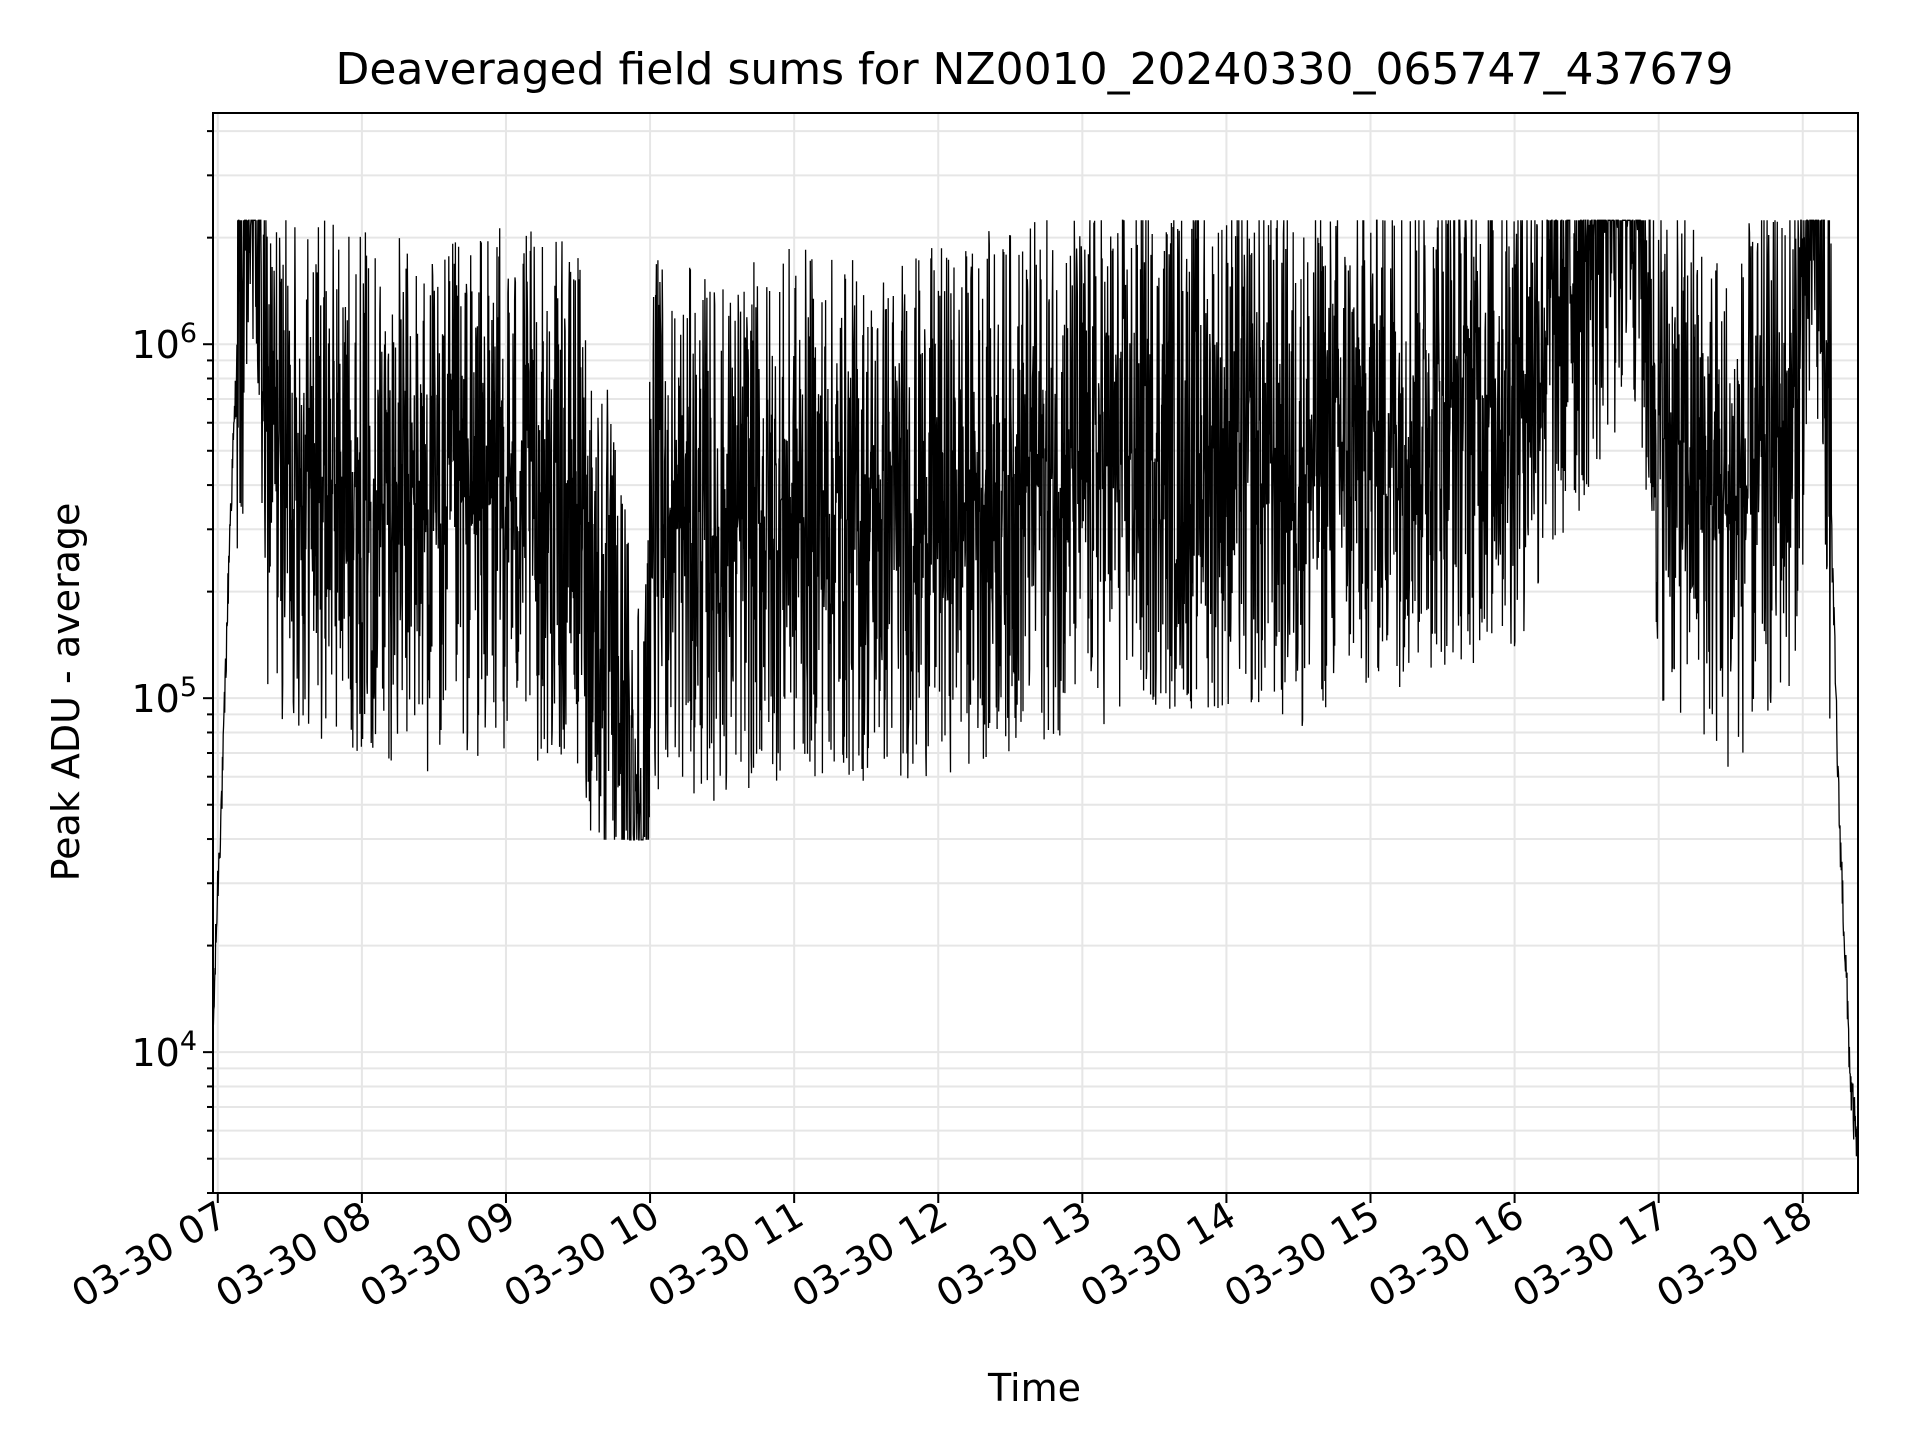 This screenshot has width=1920, height=1440. I want to click on x-tick-label: 03-30 16, so click(1446, 1255).